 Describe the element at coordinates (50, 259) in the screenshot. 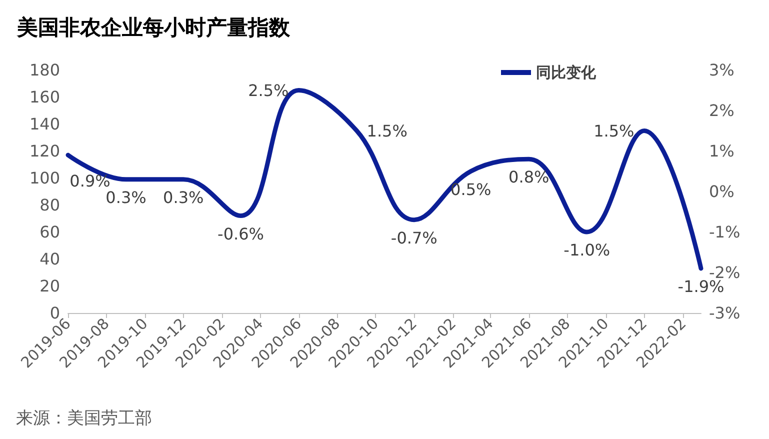

I see `y-tick-label: 40` at that location.